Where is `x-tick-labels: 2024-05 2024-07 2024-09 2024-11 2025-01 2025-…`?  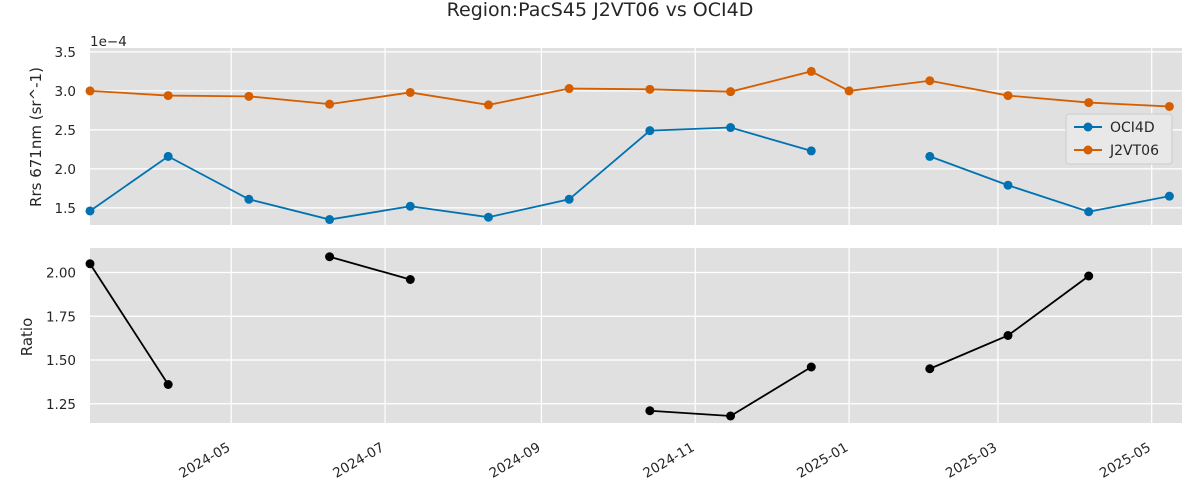
x-tick-labels: 2024-05 2024-07 2024-09 2024-11 2025-01 2025-… is located at coordinates (664, 461).